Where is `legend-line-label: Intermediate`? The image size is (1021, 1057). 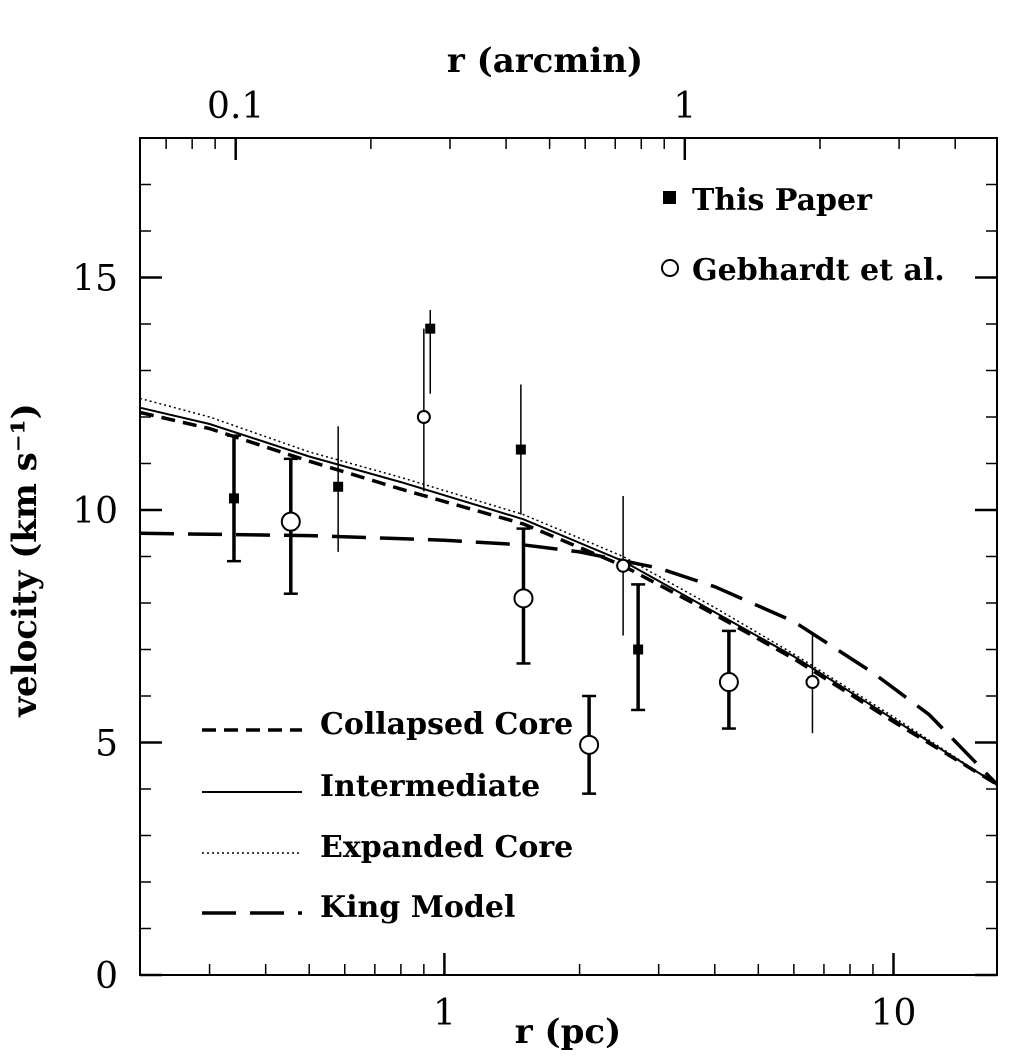
legend-line-label: Intermediate is located at coordinates (430, 786).